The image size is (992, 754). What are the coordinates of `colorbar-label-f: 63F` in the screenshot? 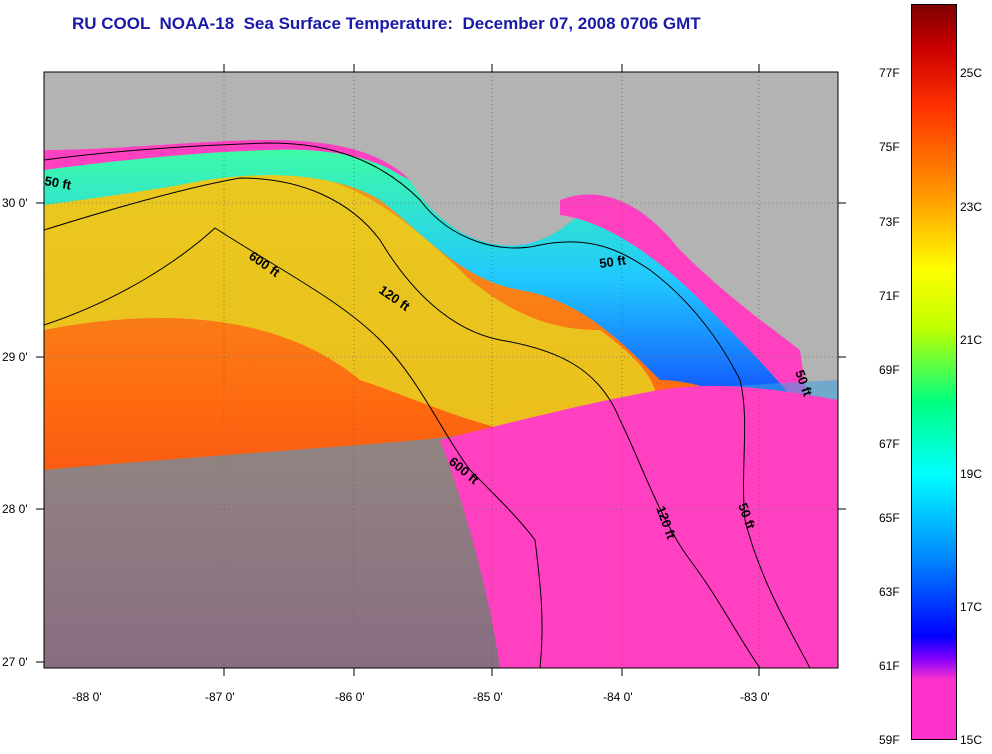 It's located at (889, 592).